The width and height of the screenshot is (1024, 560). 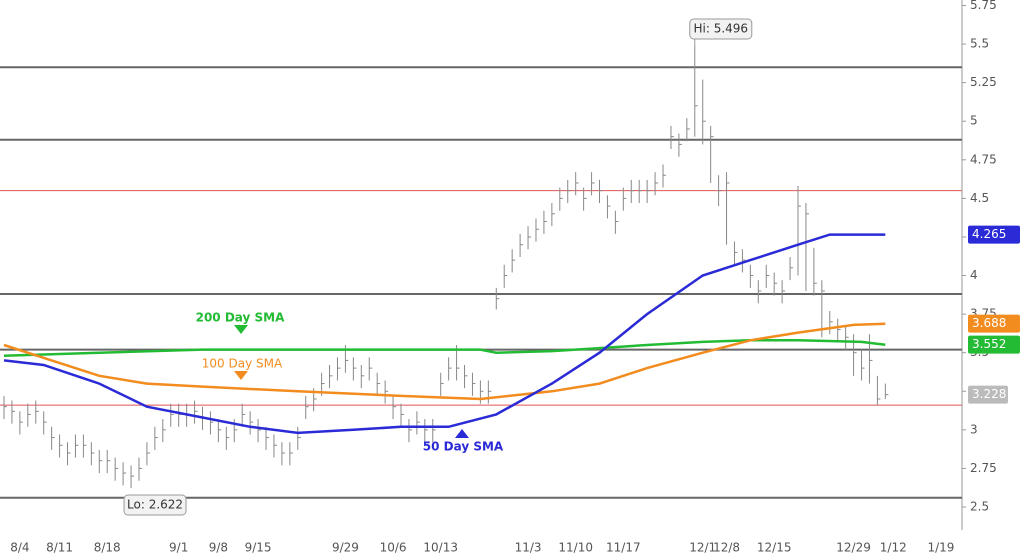 I want to click on x-tick-label: 1/12, so click(x=893, y=548).